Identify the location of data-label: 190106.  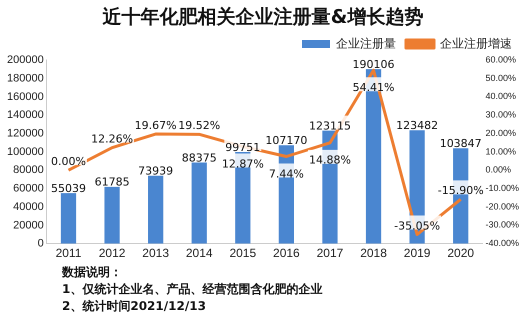
(373, 64).